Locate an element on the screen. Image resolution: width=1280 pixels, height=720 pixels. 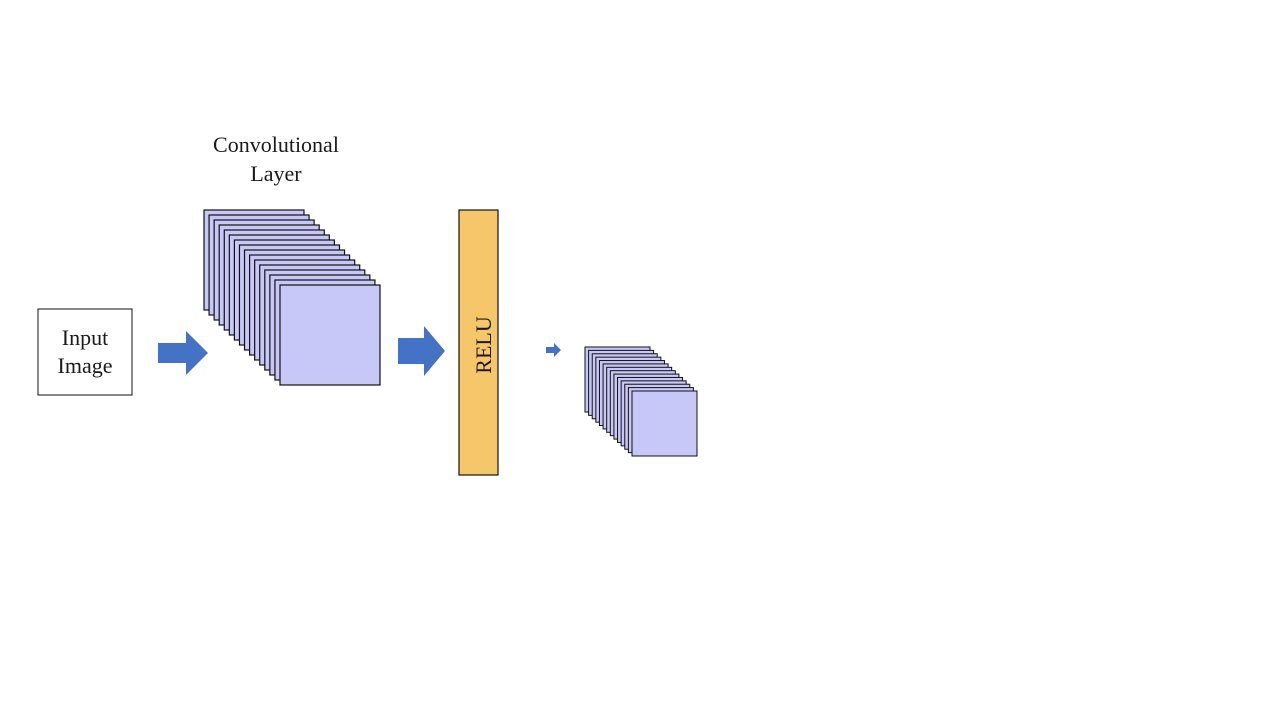
relu-bar is located at coordinates (478, 342).